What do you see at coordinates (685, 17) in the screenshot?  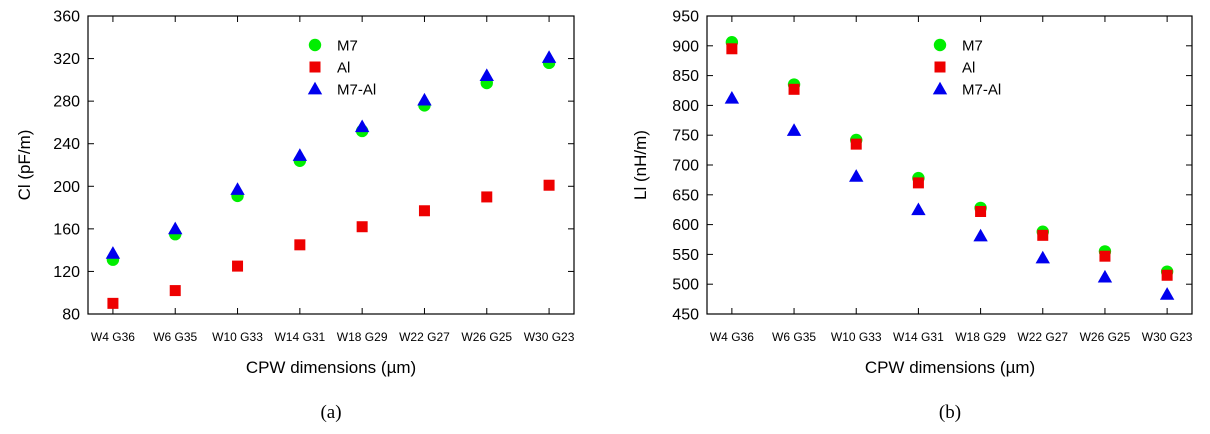 I see `y-tick-label: 950` at bounding box center [685, 17].